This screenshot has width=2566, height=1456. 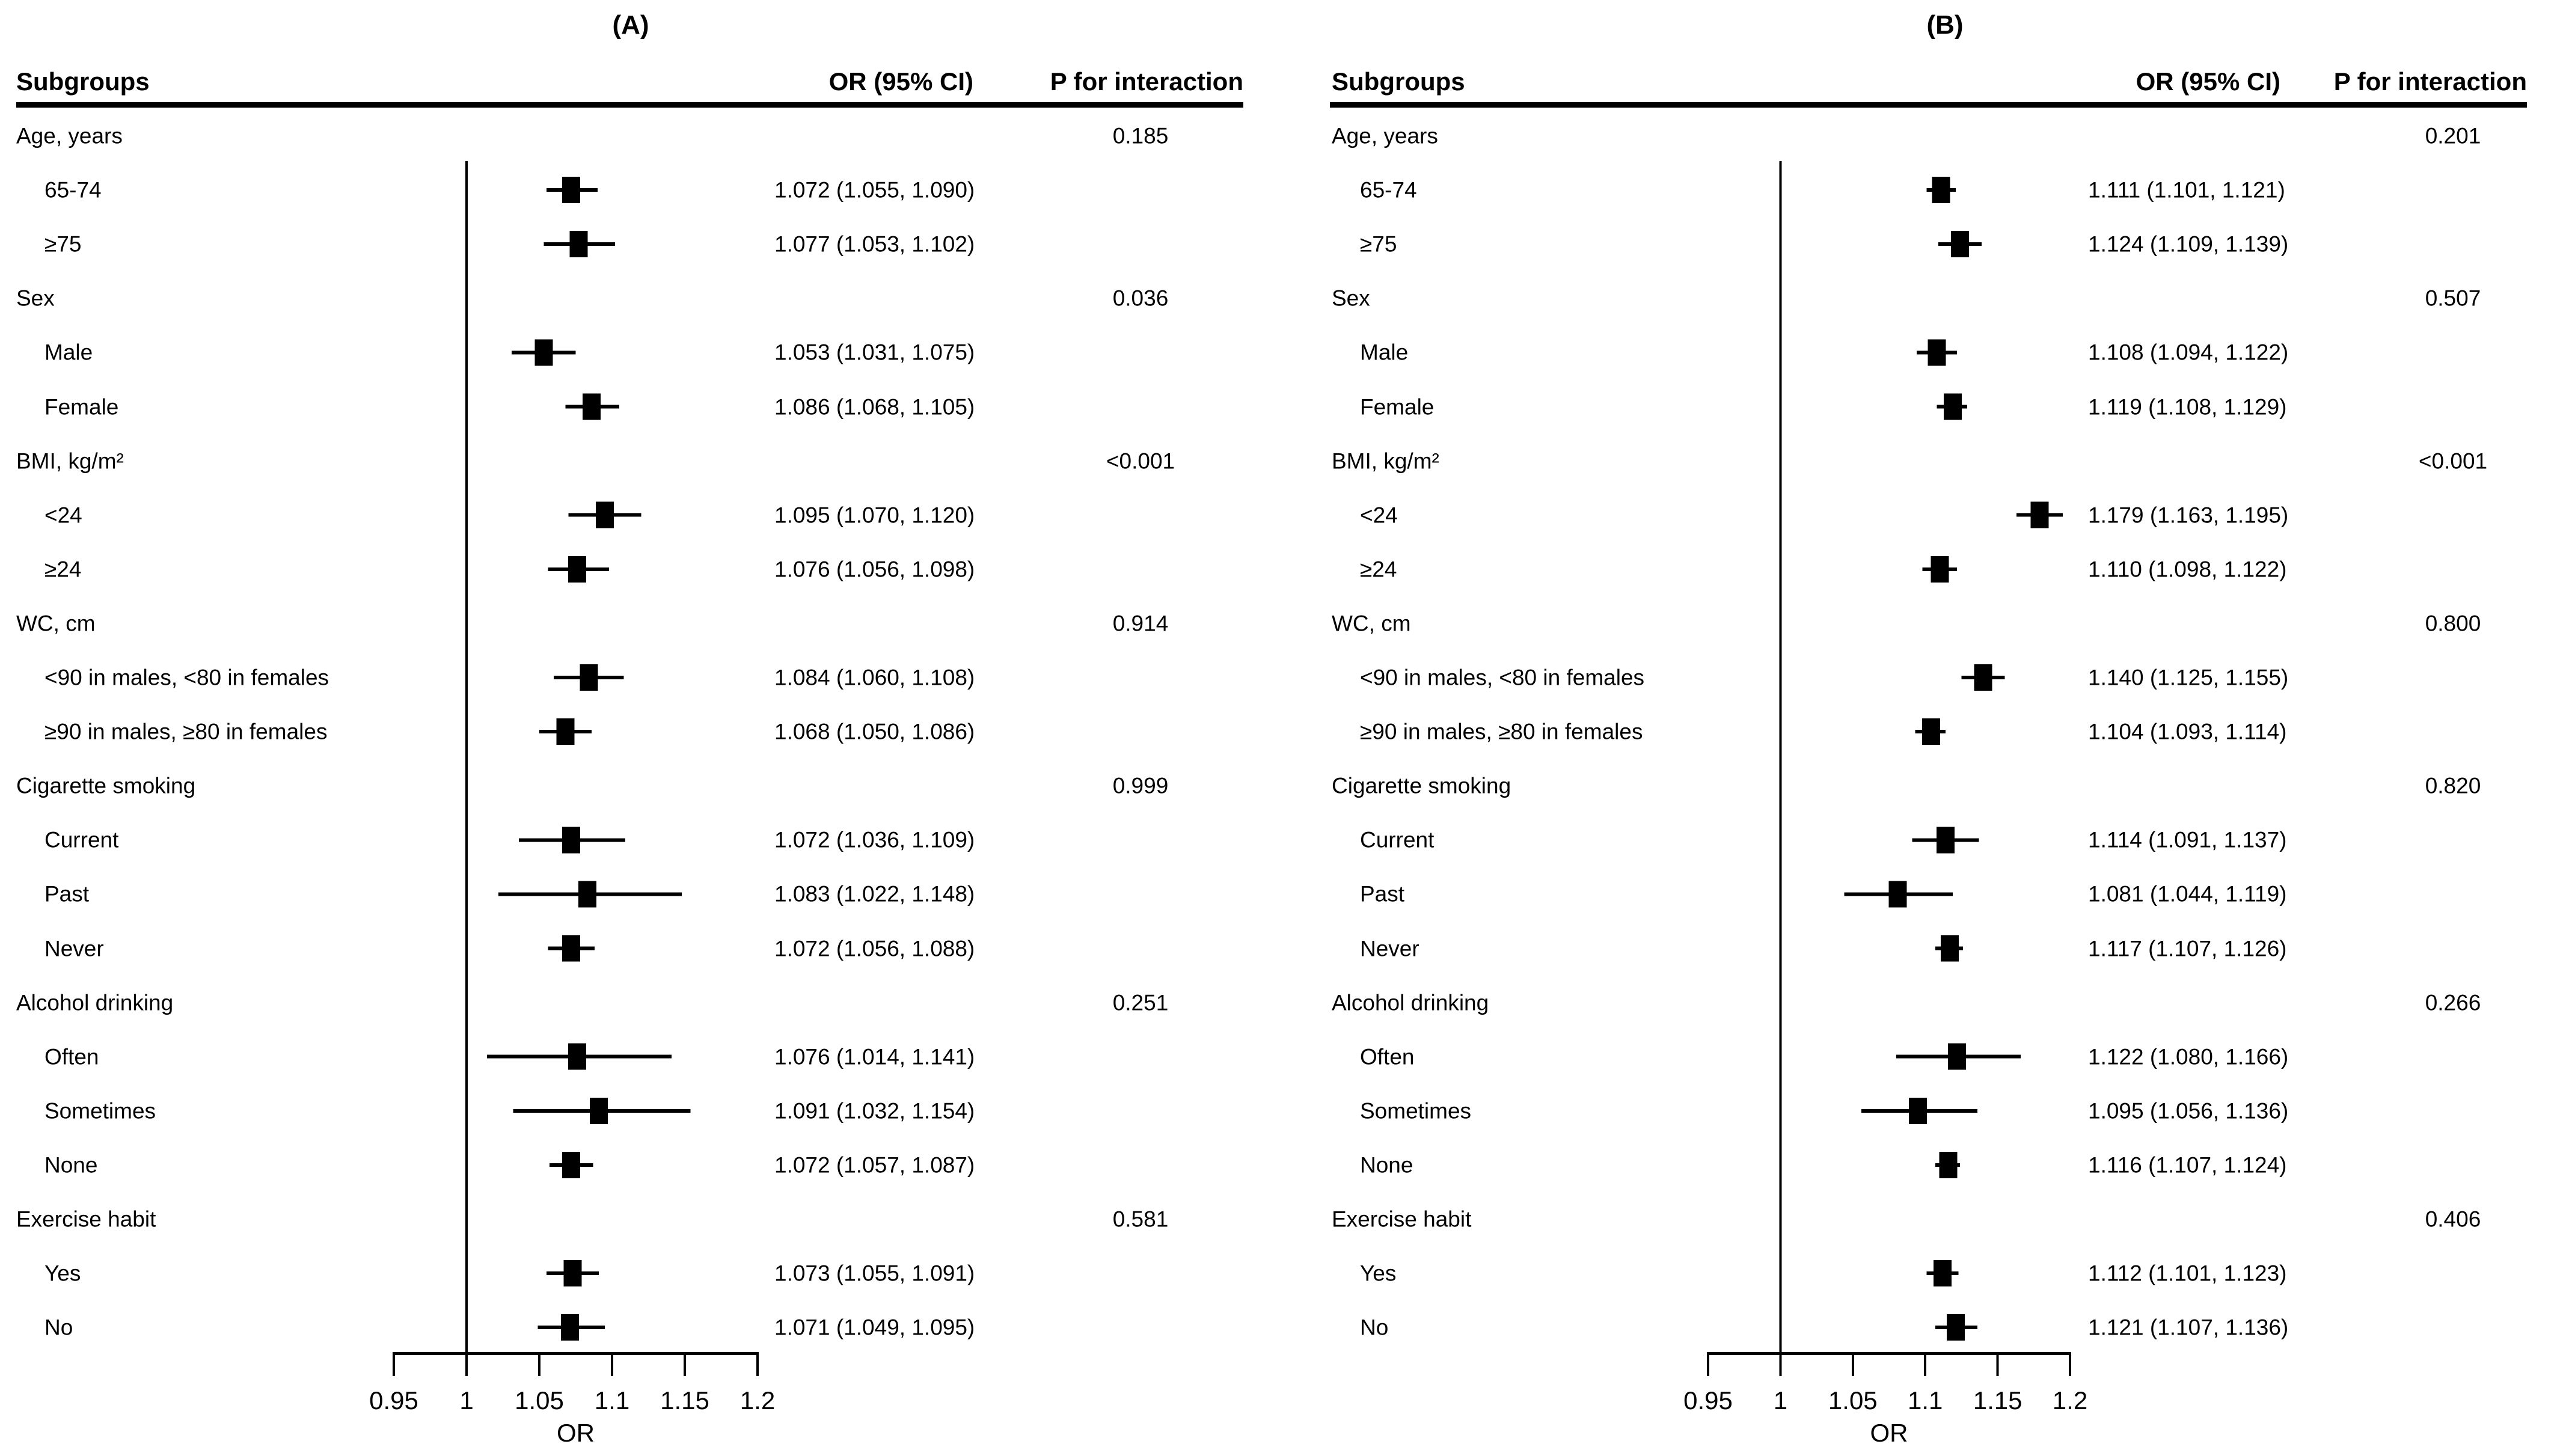 I want to click on item-label: Sometimes, so click(x=100, y=1111).